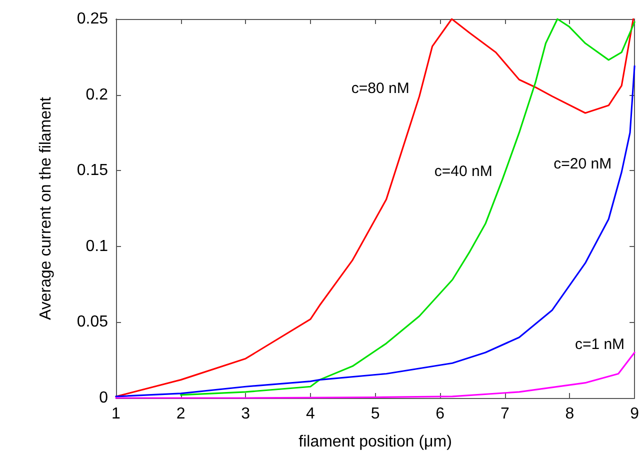 This screenshot has width=642, height=471. Describe the element at coordinates (97, 95) in the screenshot. I see `y-tick-label: 0.2` at that location.